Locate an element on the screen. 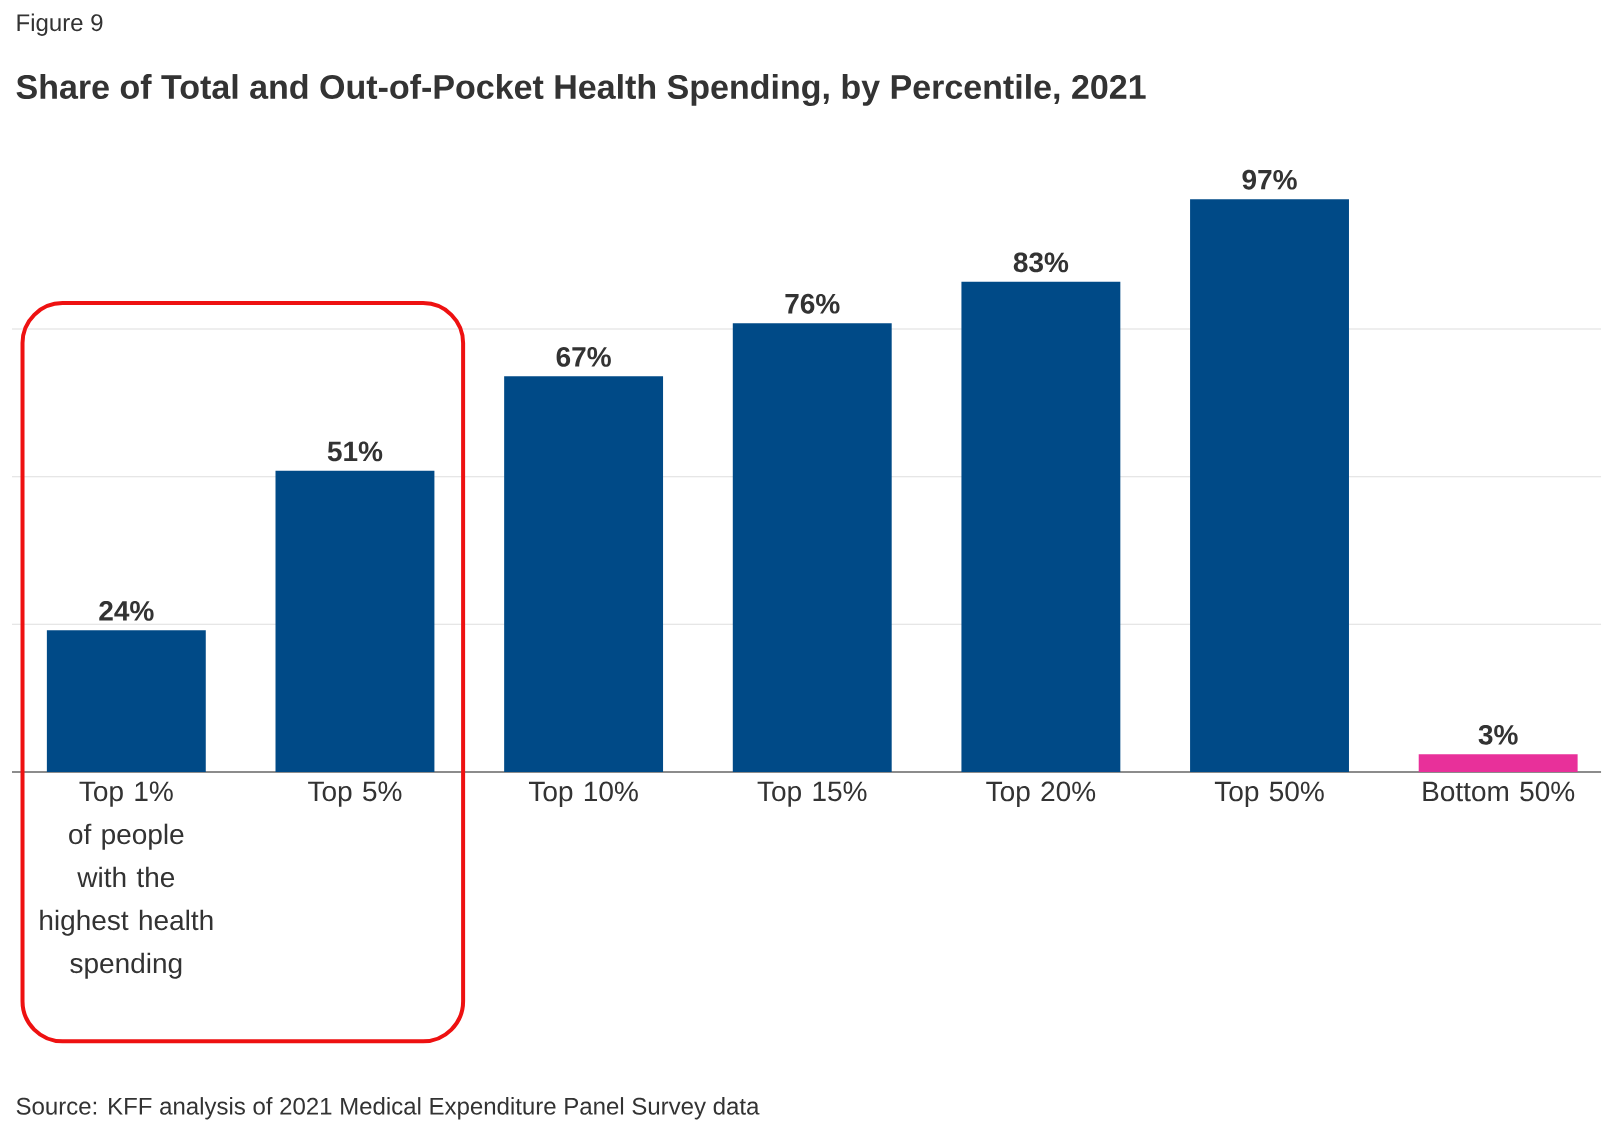 The width and height of the screenshot is (1605, 1137). data-label: 76% is located at coordinates (812, 303).